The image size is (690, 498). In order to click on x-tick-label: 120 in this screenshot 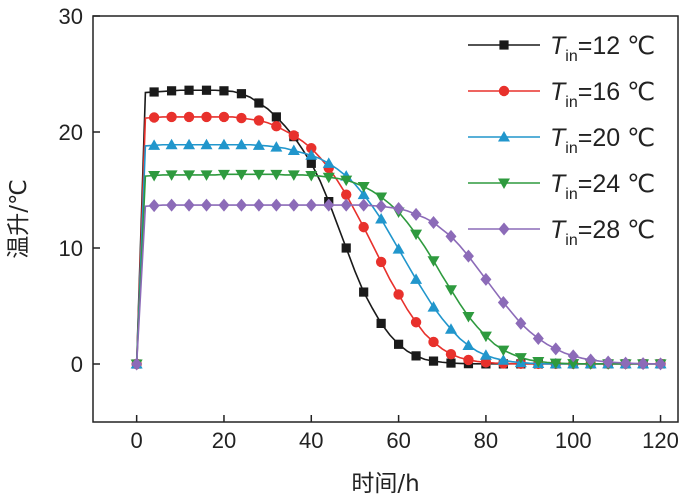, I will do `click(660, 440)`.